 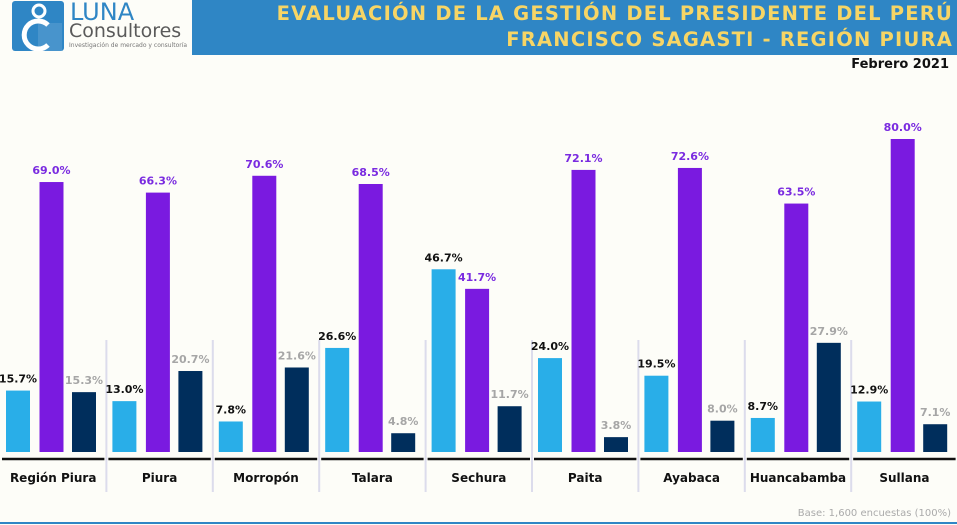 What do you see at coordinates (102, 13) in the screenshot?
I see `logo-word-luna: LUNA` at bounding box center [102, 13].